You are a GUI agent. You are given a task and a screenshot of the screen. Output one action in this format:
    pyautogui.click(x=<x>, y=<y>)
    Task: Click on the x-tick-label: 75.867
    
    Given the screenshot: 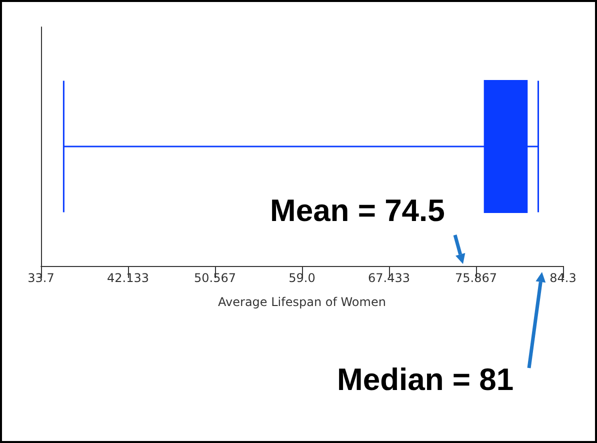 What is the action you would take?
    pyautogui.click(x=476, y=278)
    